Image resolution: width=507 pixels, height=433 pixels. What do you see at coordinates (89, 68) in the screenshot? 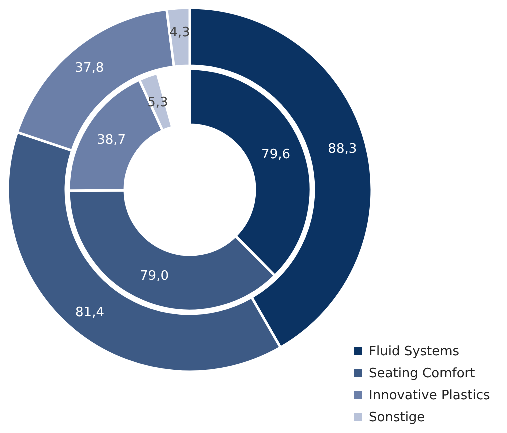
I see `data-label: 37,8` at bounding box center [89, 68].